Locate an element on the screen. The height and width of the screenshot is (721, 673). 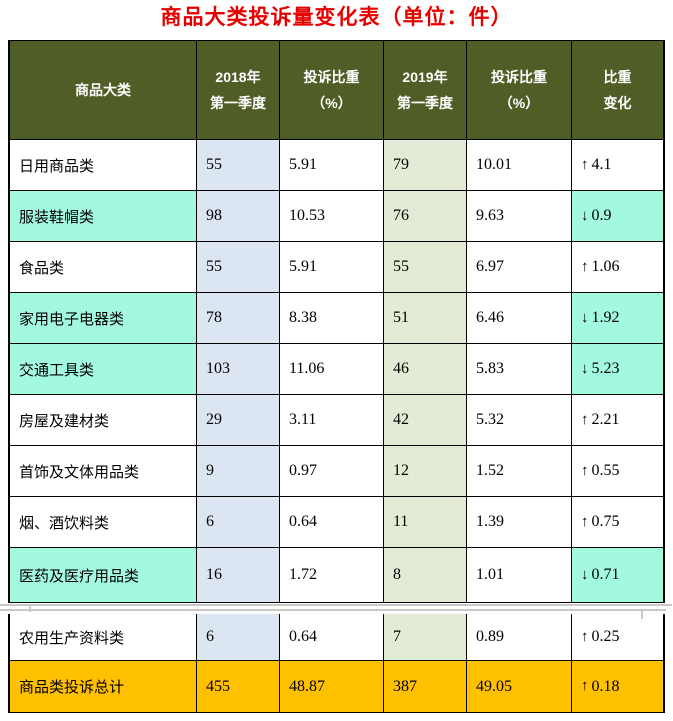
share-2019-cell: 6.46 is located at coordinates (519, 318).